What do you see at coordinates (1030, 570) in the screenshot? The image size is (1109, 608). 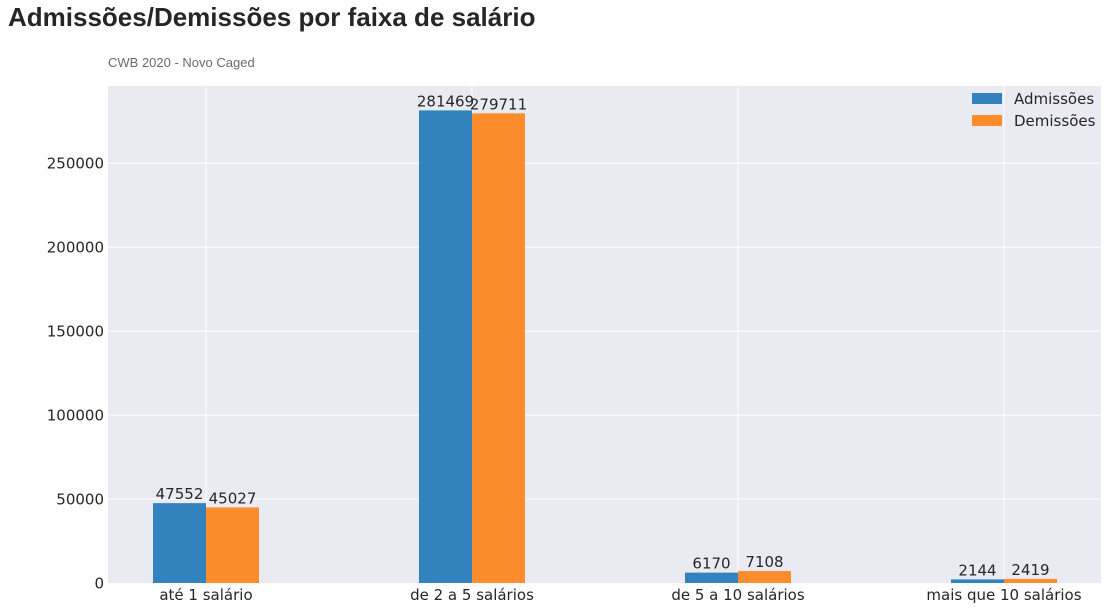 I see `bar-value-label: 2419` at bounding box center [1030, 570].